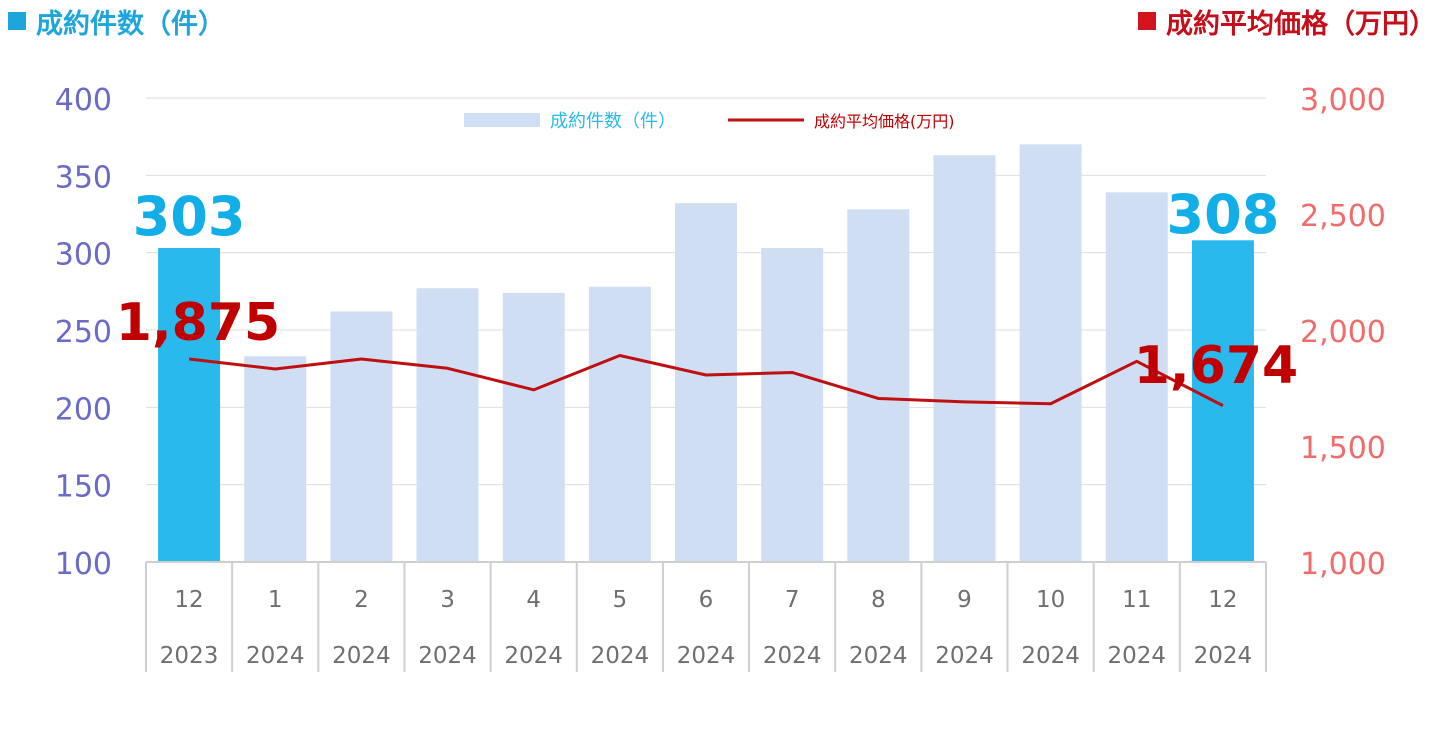 This screenshot has width=1440, height=738. What do you see at coordinates (964, 600) in the screenshot?
I see `x-tick-label-month: 9` at bounding box center [964, 600].